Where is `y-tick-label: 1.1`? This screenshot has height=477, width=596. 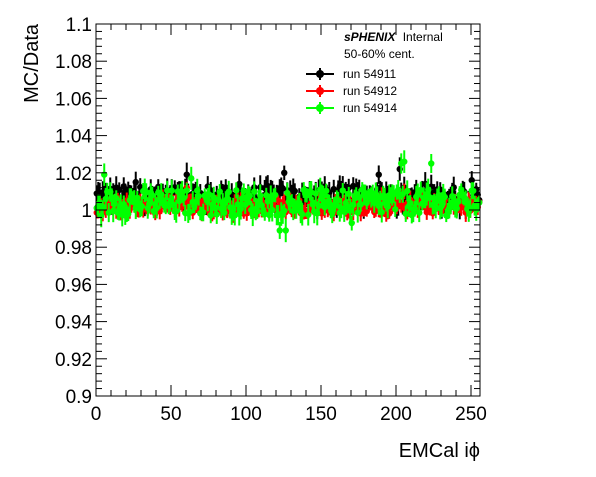 y-tick-label: 1.1 is located at coordinates (79, 25).